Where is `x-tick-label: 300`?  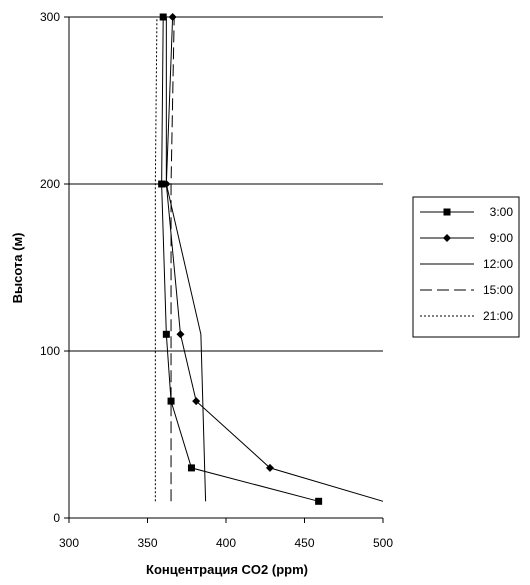
x-tick-label: 300 is located at coordinates (69, 543).